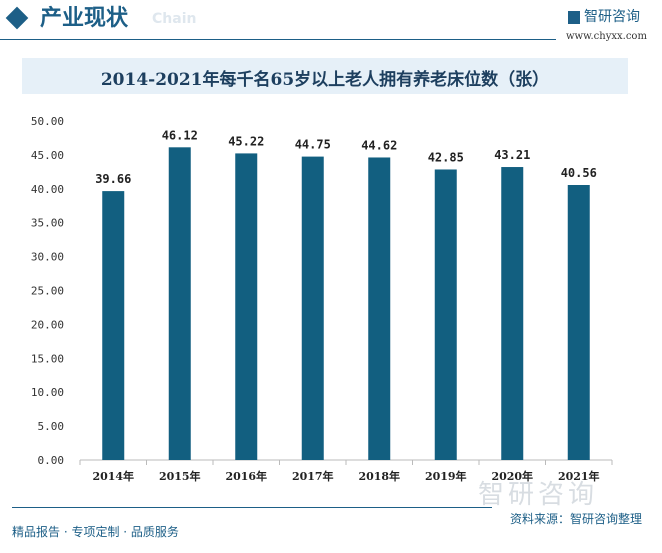 This screenshot has width=662, height=553. What do you see at coordinates (47, 324) in the screenshot?
I see `y-tick-label: 20.00` at bounding box center [47, 324].